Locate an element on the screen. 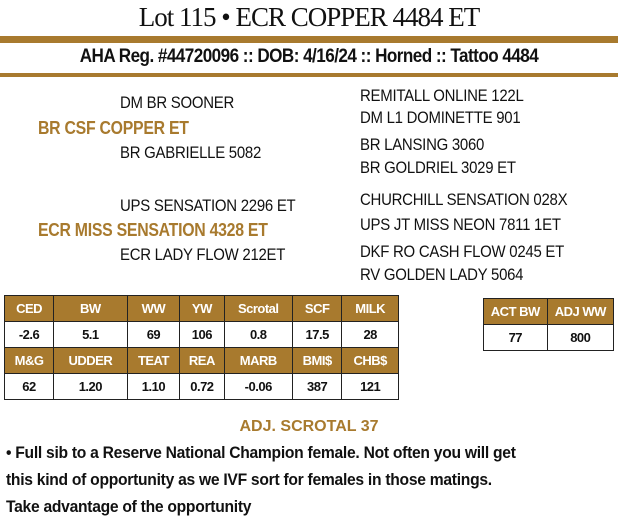 The width and height of the screenshot is (618, 530). table-header-cell: SCF is located at coordinates (317, 308).